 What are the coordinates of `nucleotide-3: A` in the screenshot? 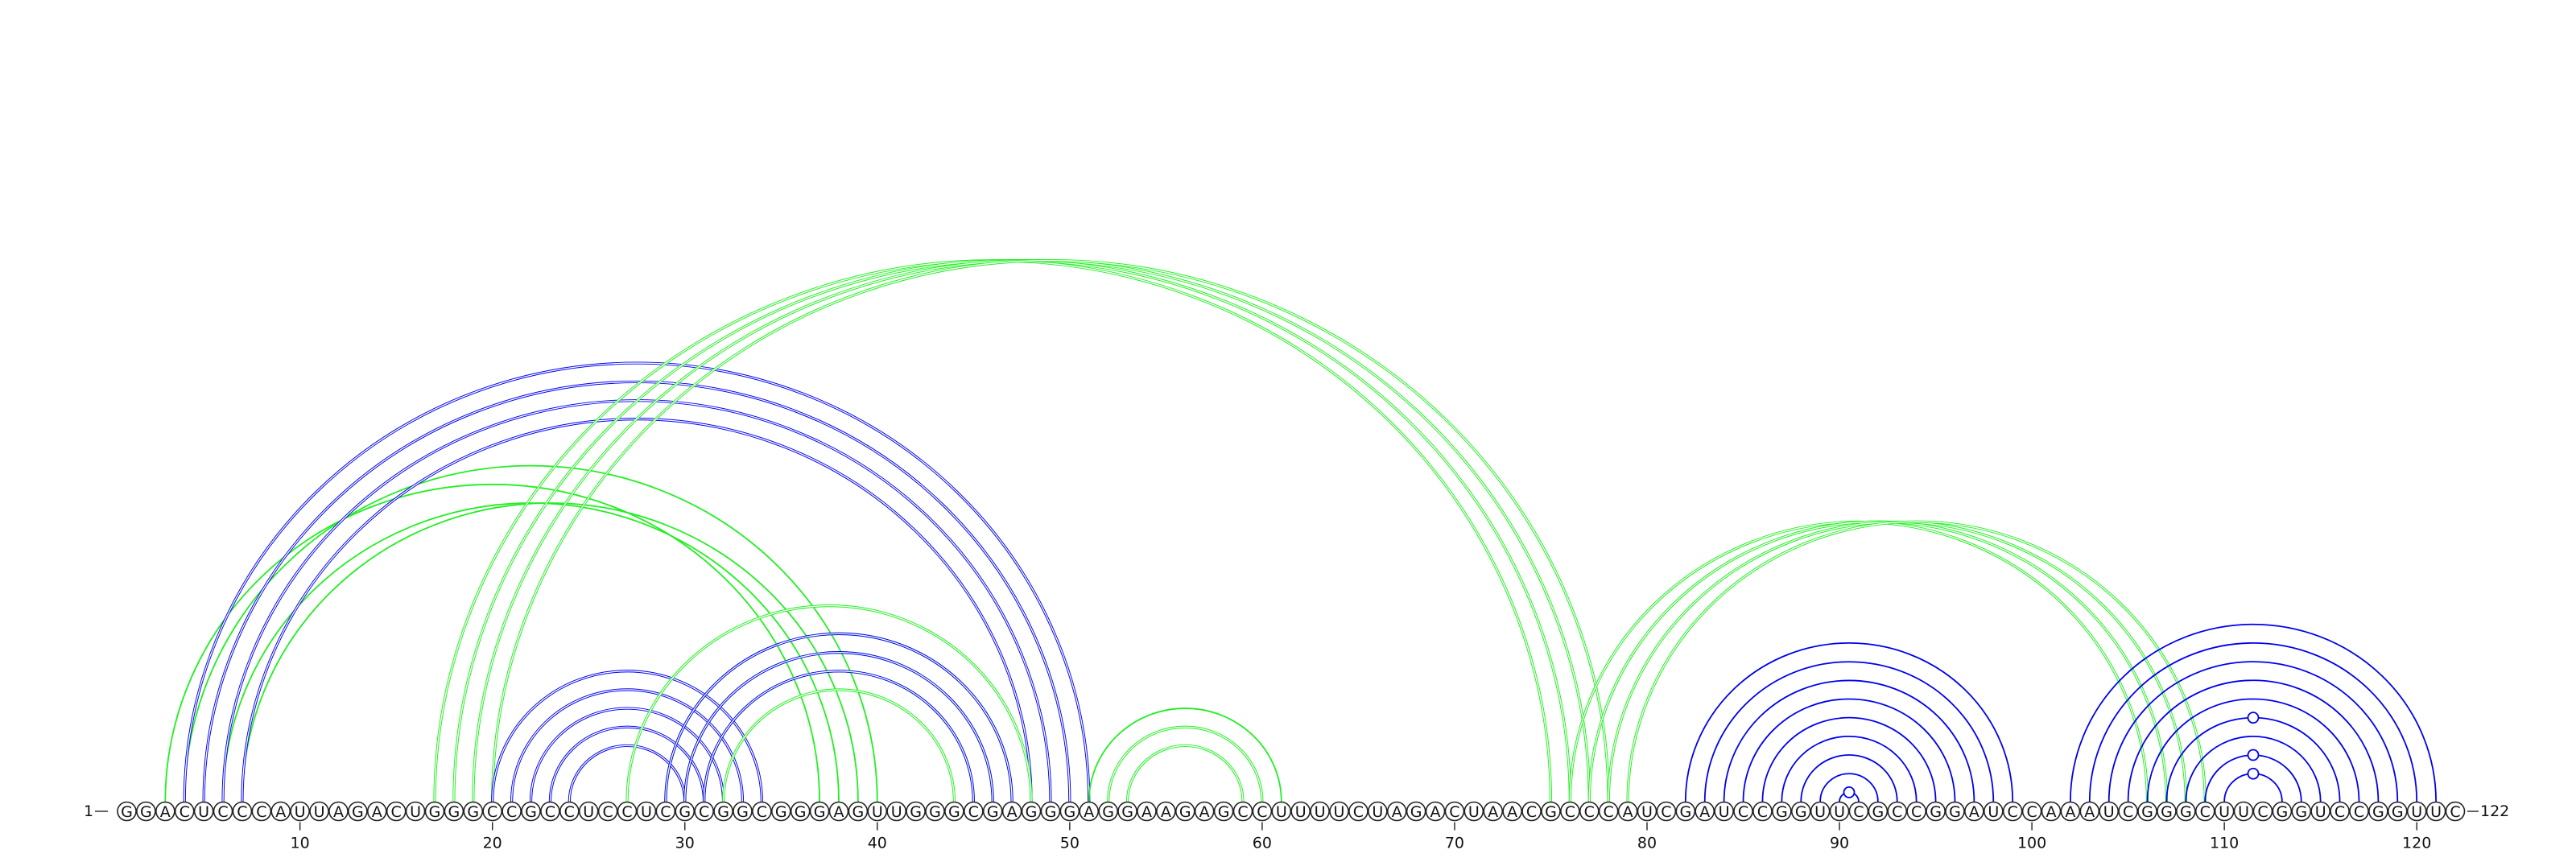 It's located at (165, 812).